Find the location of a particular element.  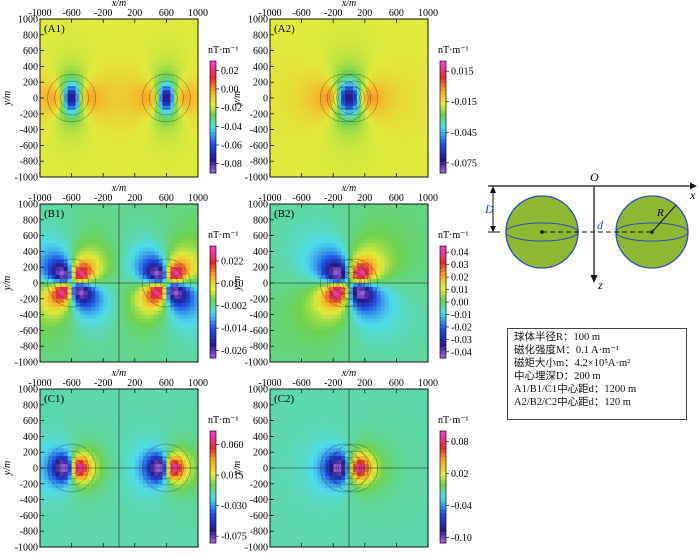

y-tick-label: 400 is located at coordinates (260, 67).